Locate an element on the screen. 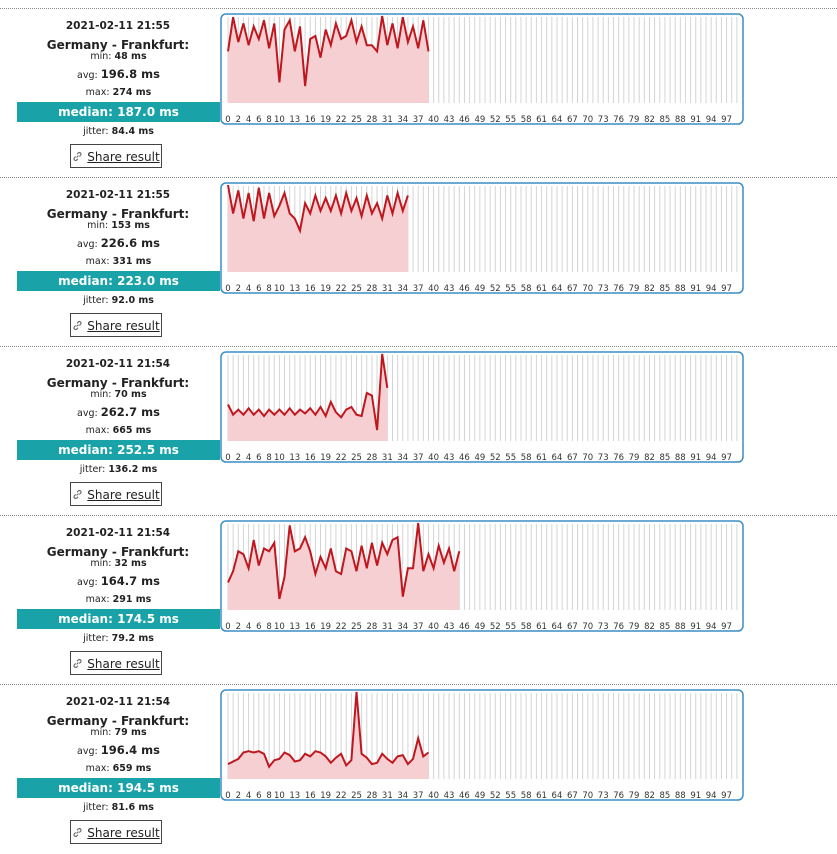  x-tick-label: 2 is located at coordinates (238, 627).